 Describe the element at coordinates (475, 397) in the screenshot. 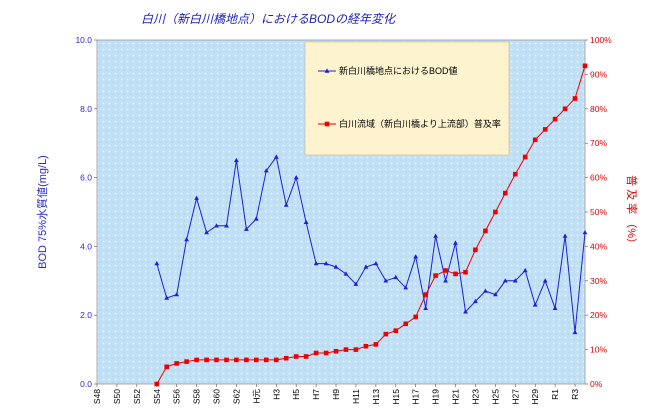

I see `x-tick-label: H23` at that location.